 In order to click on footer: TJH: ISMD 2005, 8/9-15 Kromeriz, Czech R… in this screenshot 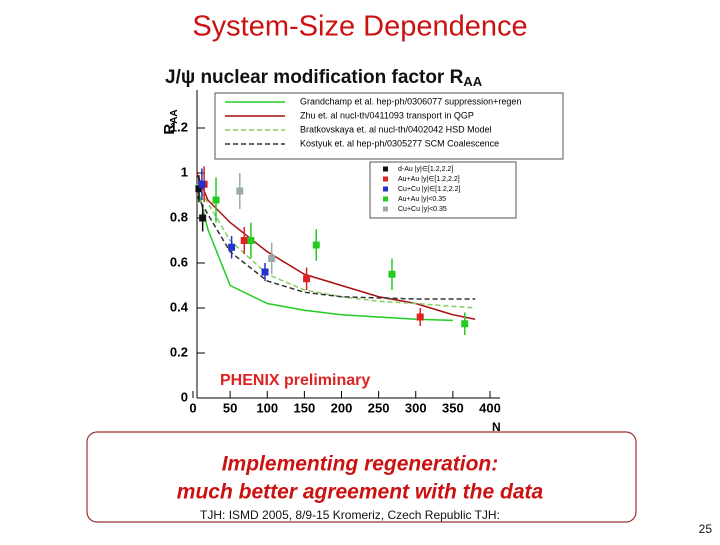, I will do `click(350, 515)`.